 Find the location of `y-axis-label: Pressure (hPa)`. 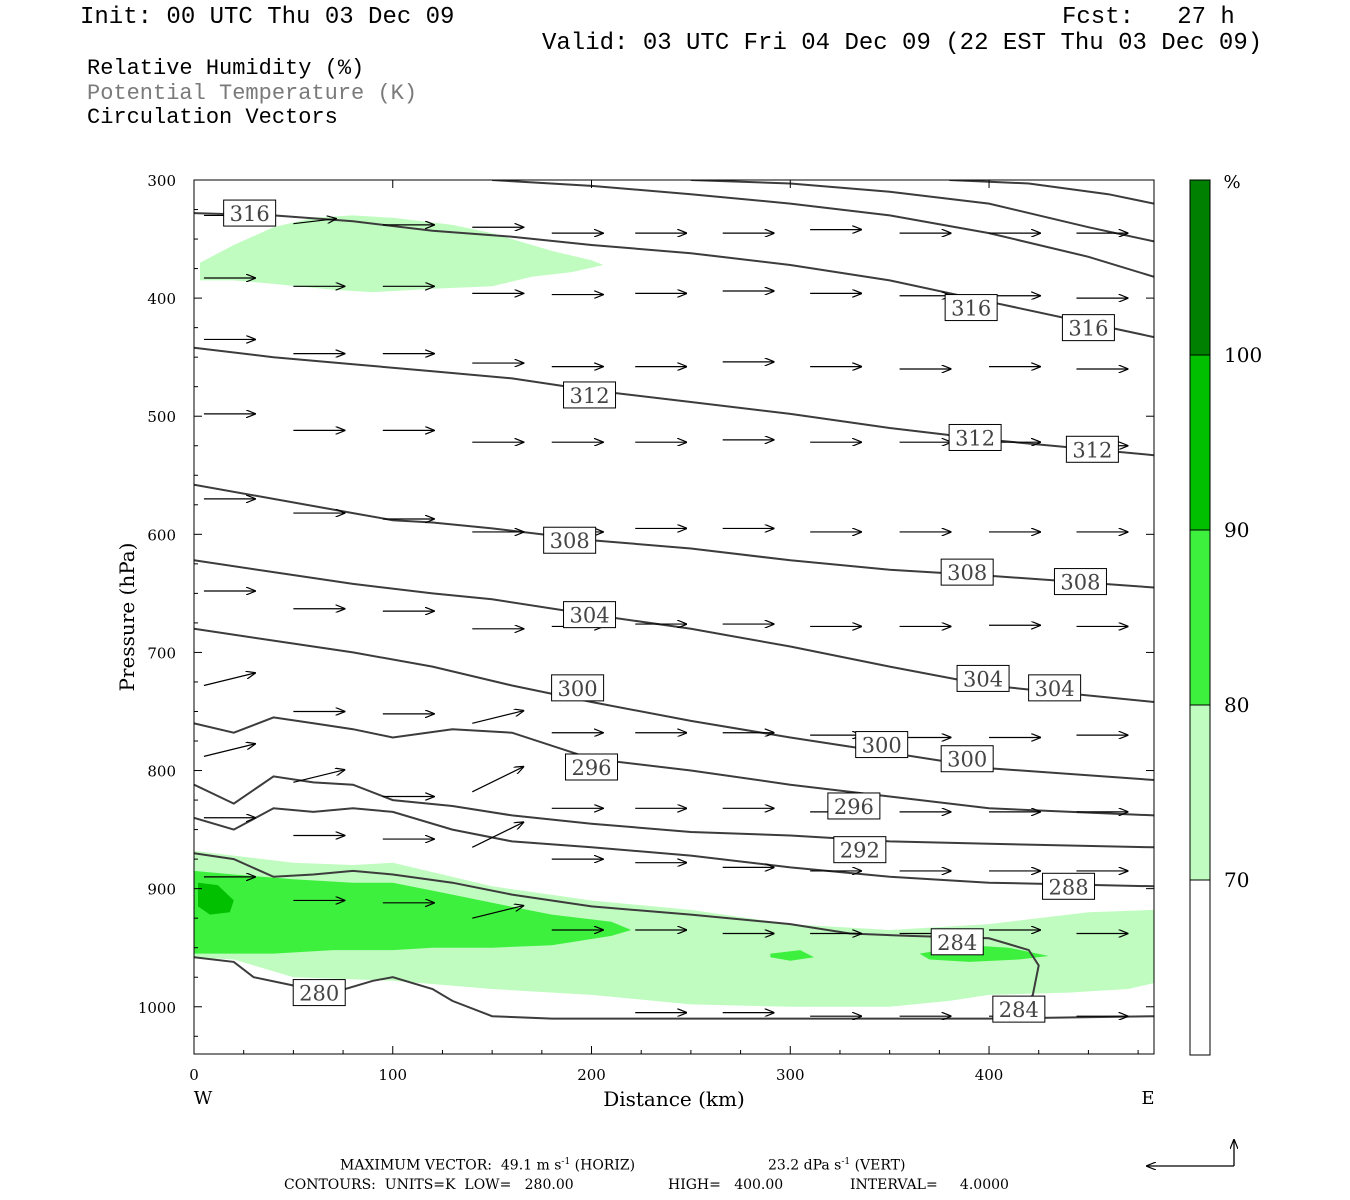

y-axis-label: Pressure (hPa) is located at coordinates (127, 617).